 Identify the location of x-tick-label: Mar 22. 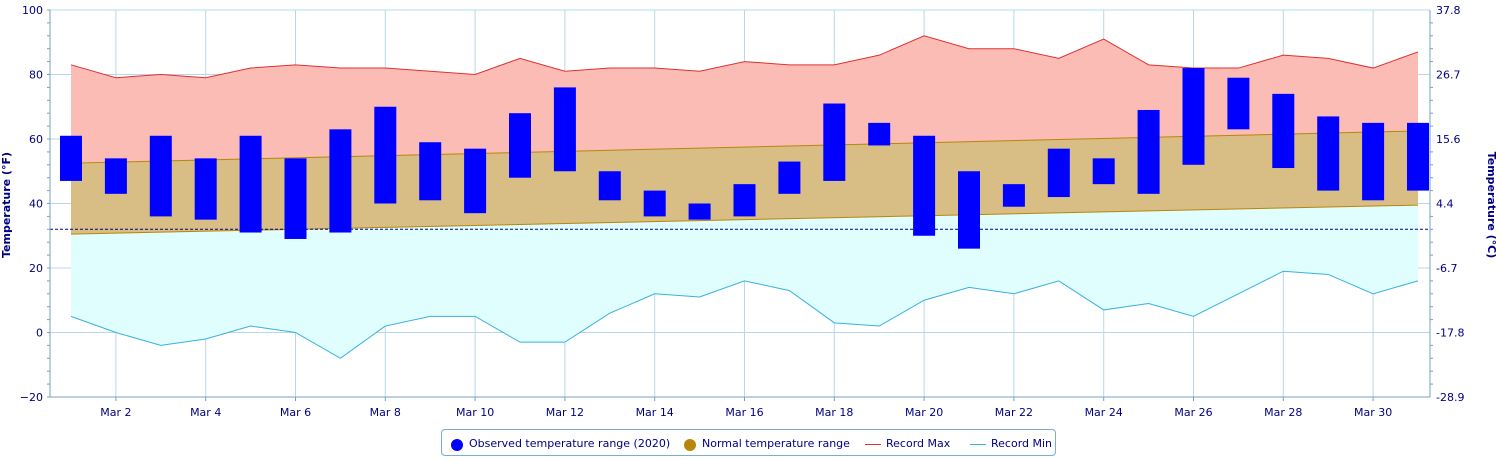
(1014, 412).